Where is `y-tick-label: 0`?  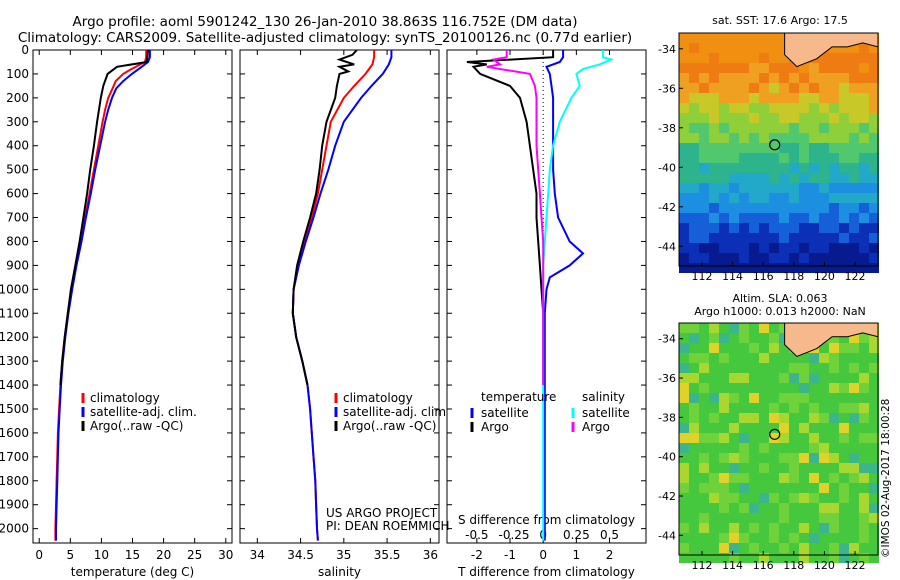 y-tick-label: 0 is located at coordinates (25, 50).